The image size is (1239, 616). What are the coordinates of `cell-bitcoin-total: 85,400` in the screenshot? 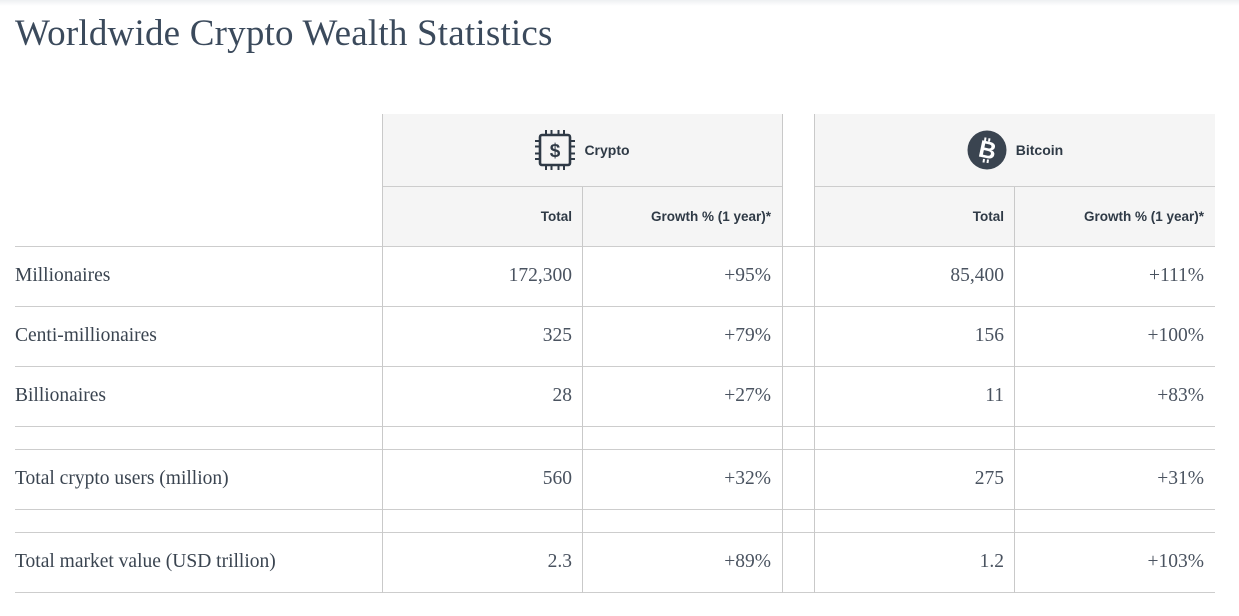 It's located at (977, 275).